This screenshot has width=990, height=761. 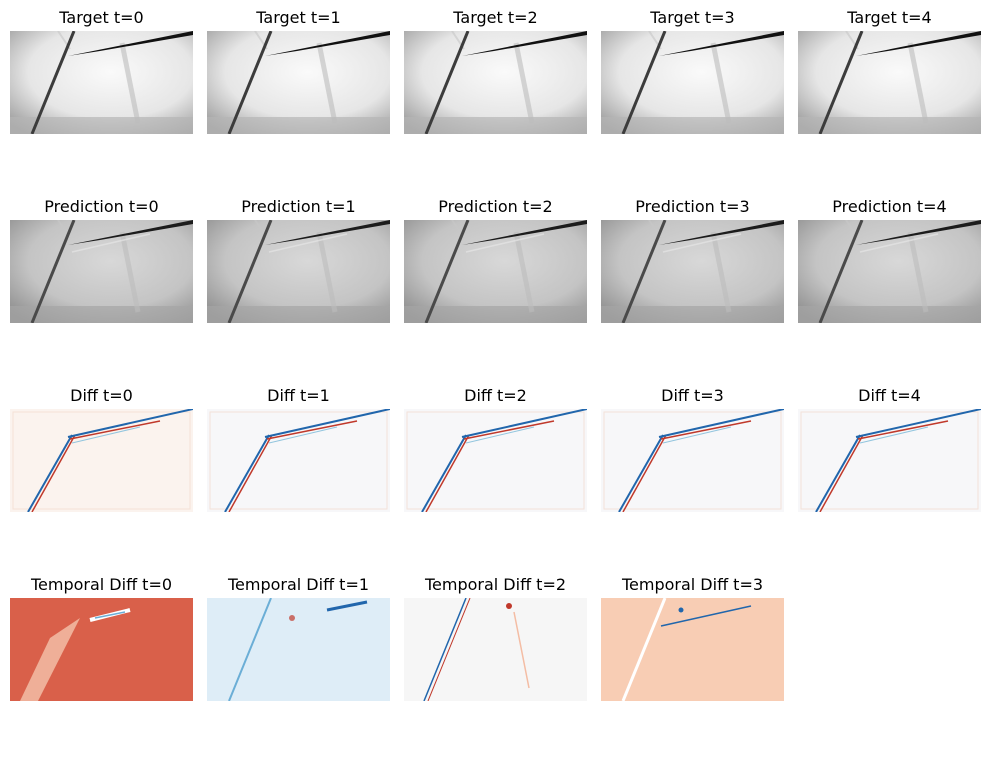 What do you see at coordinates (495, 17) in the screenshot?
I see `panel-title-target-2: Target t=2` at bounding box center [495, 17].